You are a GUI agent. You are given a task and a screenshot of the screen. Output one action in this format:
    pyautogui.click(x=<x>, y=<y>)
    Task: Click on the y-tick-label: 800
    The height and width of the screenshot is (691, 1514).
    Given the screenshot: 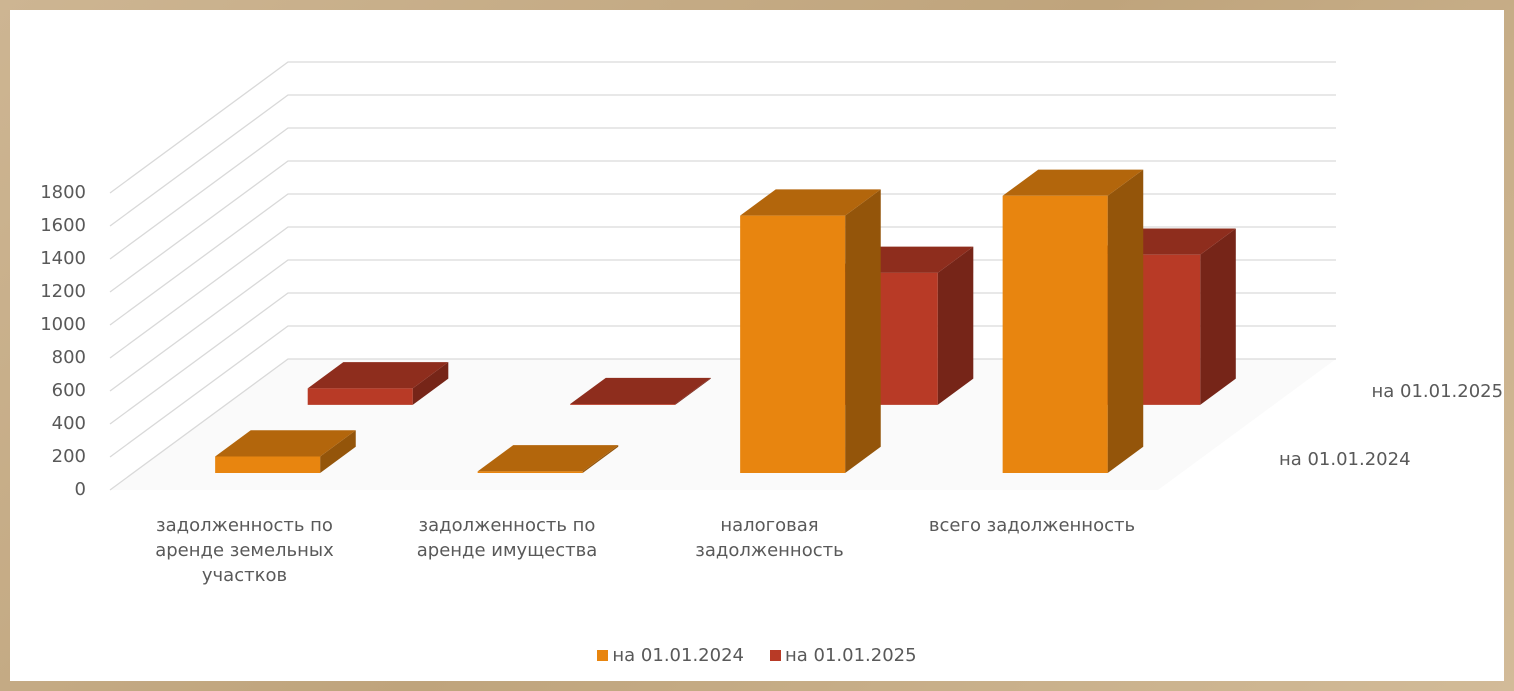 What is the action you would take?
    pyautogui.click(x=69, y=357)
    